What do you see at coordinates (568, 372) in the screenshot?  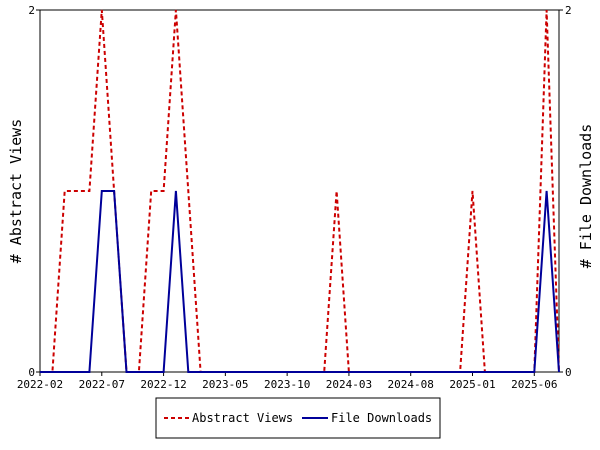 I see `y-right-tick-label: 0` at bounding box center [568, 372].